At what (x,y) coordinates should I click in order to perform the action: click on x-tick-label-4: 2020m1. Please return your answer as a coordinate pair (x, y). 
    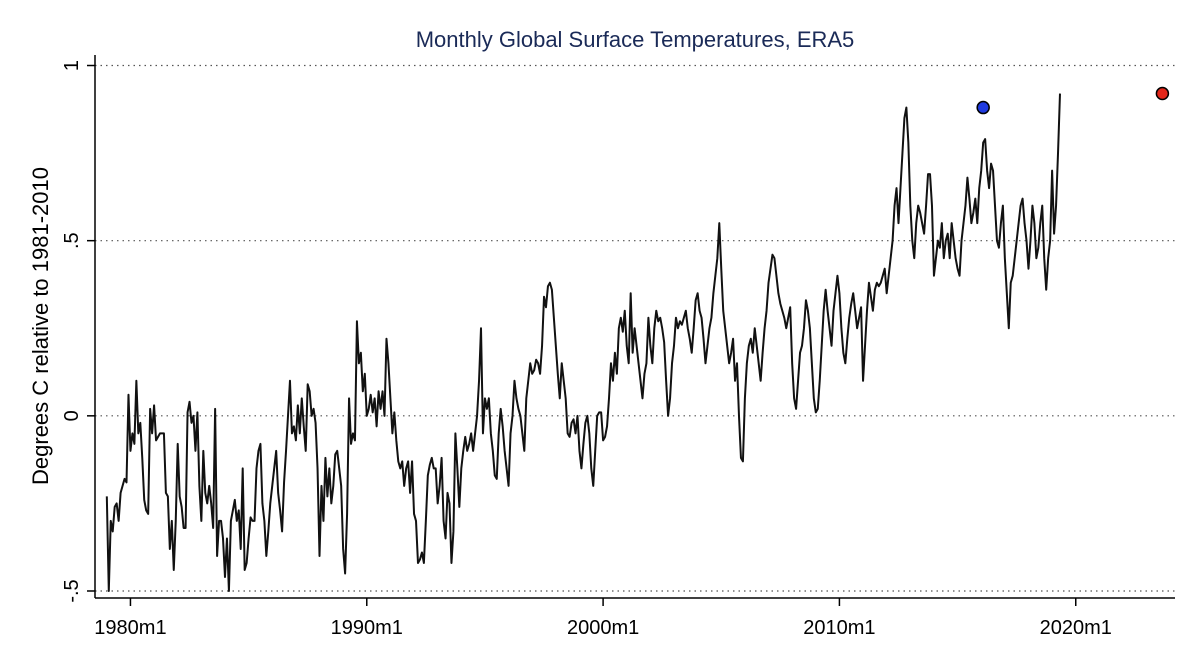
    Looking at the image, I should click on (1076, 628).